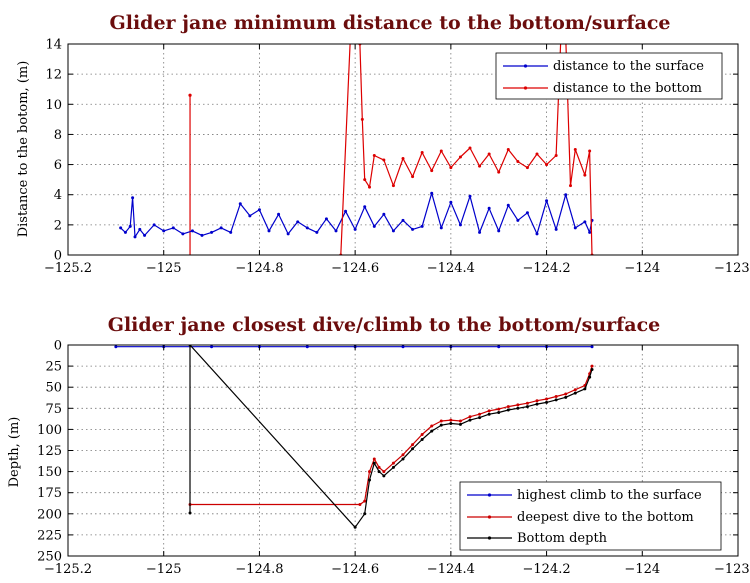  I want to click on x-tick-label: −124.4, so click(451, 268).